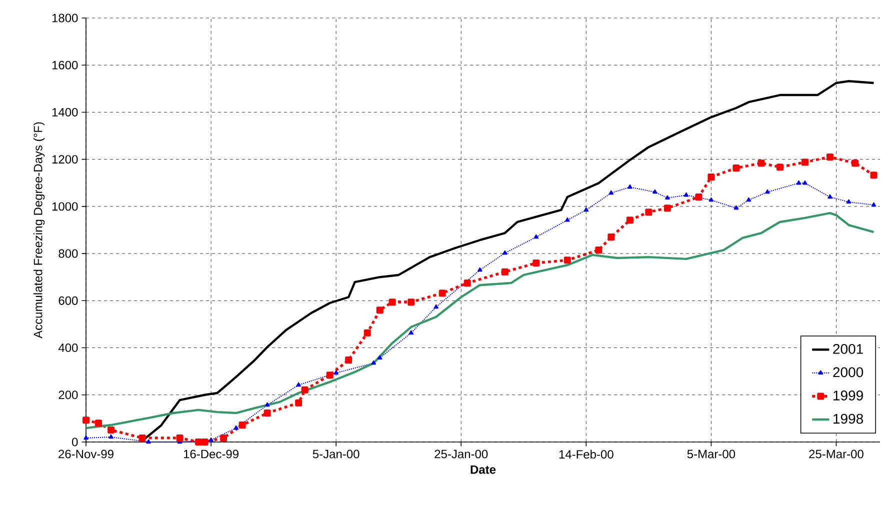 The image size is (887, 506). I want to click on y-tick-label: 800, so click(68, 253).